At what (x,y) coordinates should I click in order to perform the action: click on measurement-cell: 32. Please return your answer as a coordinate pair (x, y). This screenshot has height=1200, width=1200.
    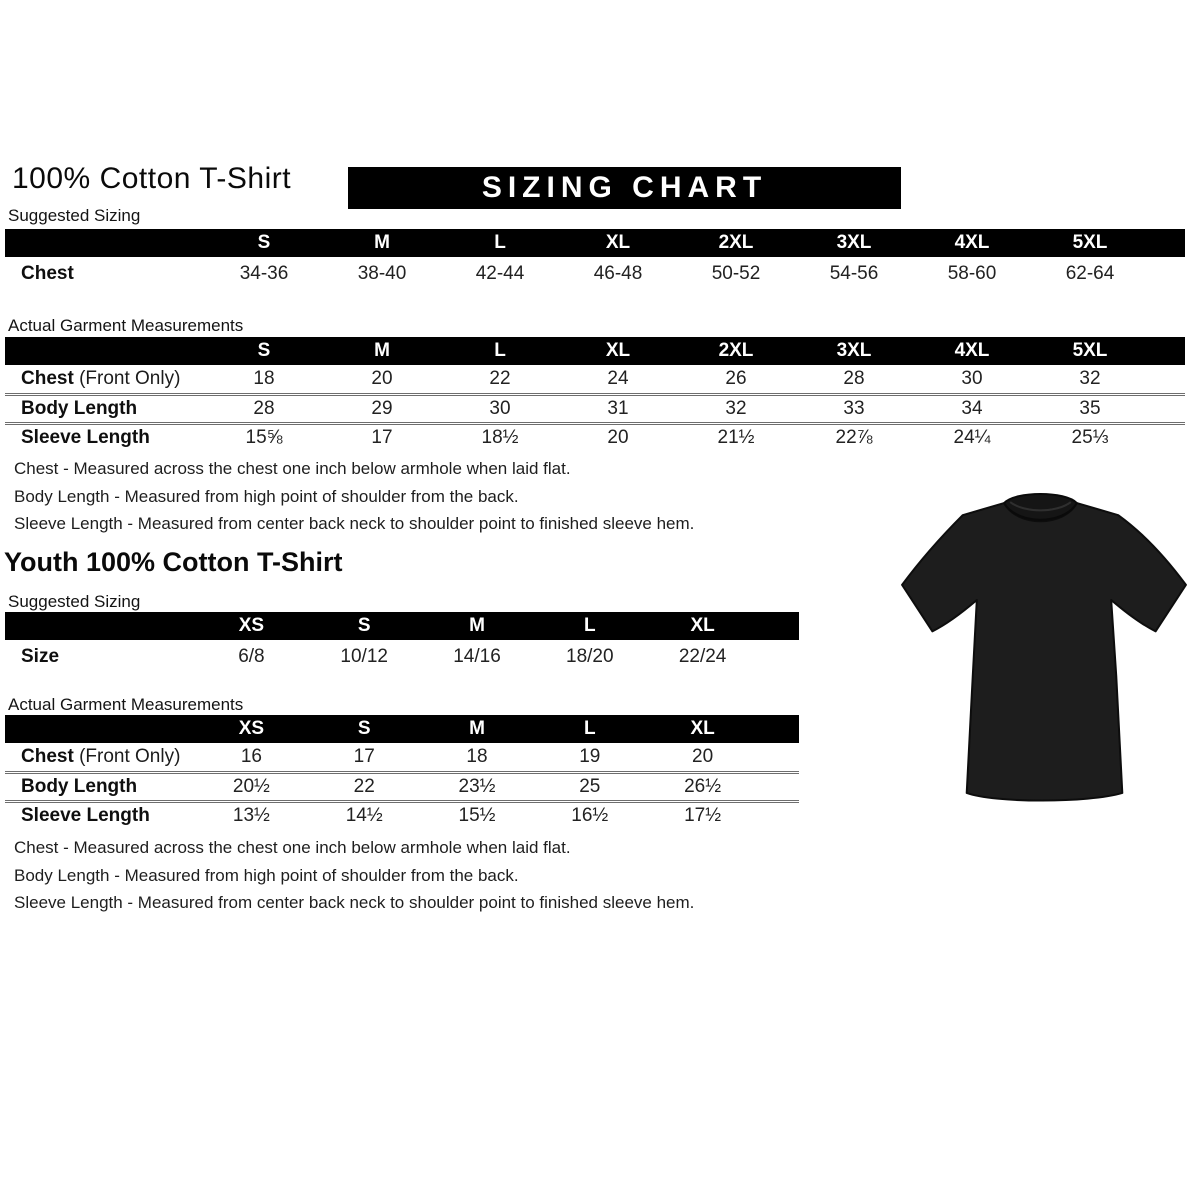
    Looking at the image, I should click on (1090, 378).